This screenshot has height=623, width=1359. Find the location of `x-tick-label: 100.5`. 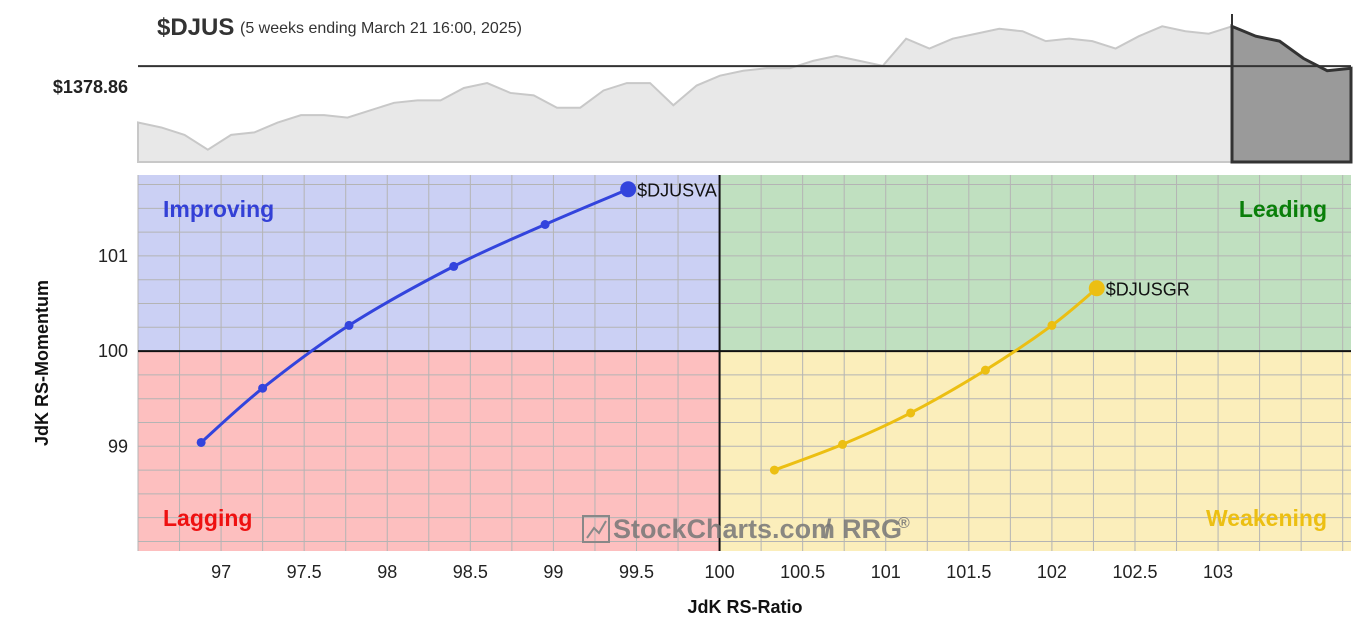

x-tick-label: 100.5 is located at coordinates (802, 572).